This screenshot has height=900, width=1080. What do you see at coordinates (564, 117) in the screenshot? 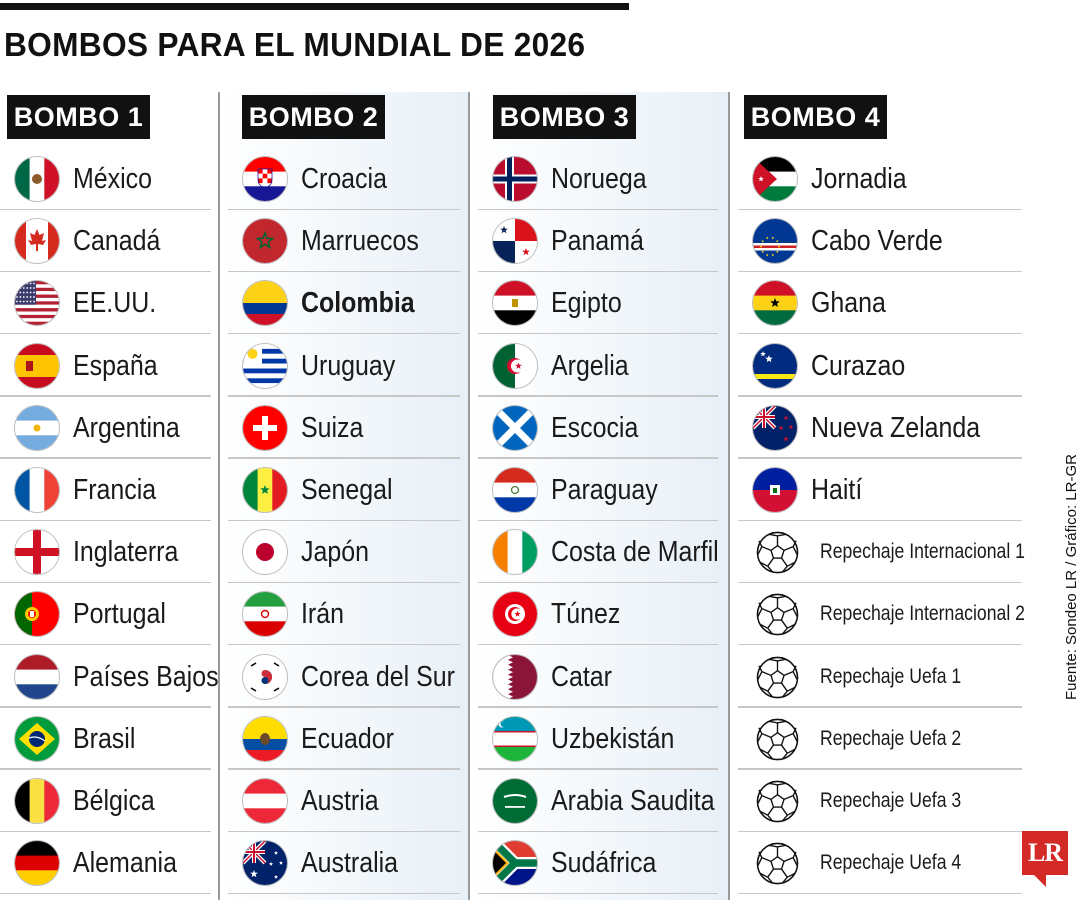
I see `pot-label: BOMBO 3` at bounding box center [564, 117].